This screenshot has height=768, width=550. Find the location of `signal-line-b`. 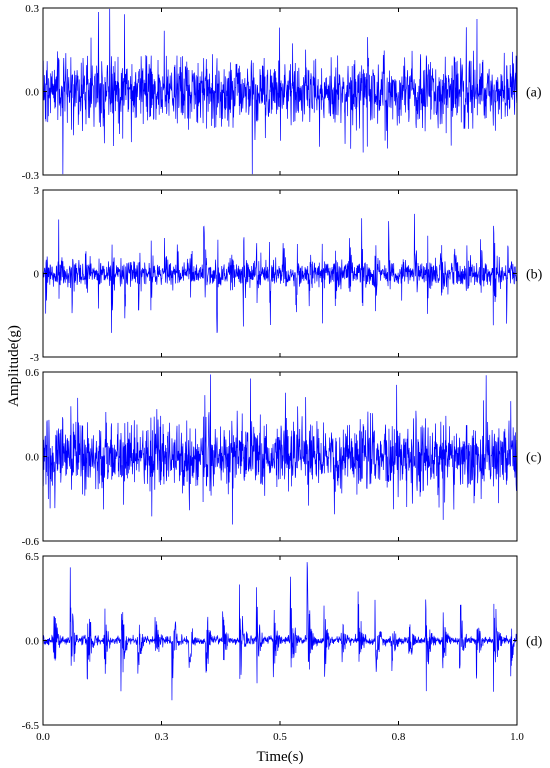

signal-line-b is located at coordinates (280, 273).